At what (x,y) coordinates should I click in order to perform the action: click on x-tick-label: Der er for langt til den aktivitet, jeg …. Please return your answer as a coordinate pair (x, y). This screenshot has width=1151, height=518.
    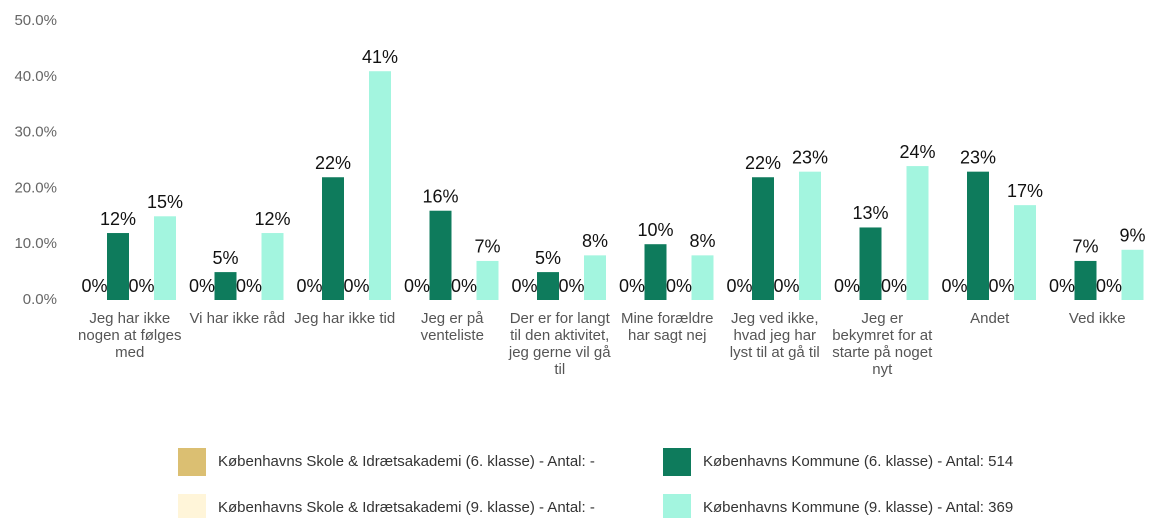
    Looking at the image, I should click on (559, 344).